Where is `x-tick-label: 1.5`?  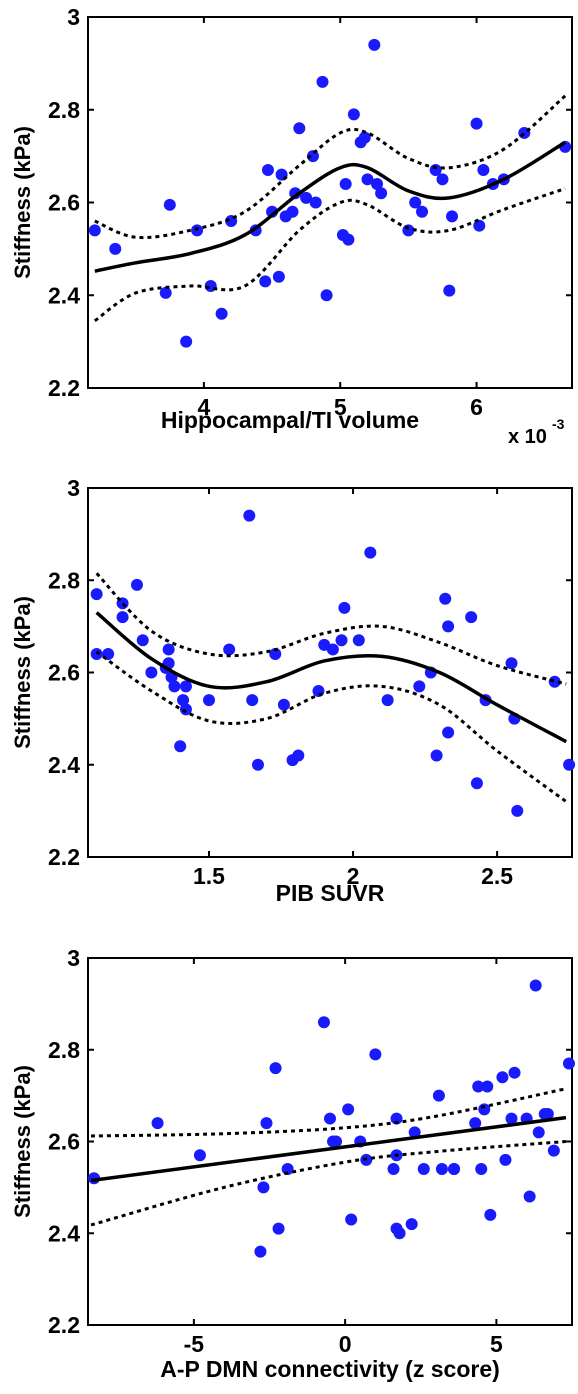 x-tick-label: 1.5 is located at coordinates (209, 876).